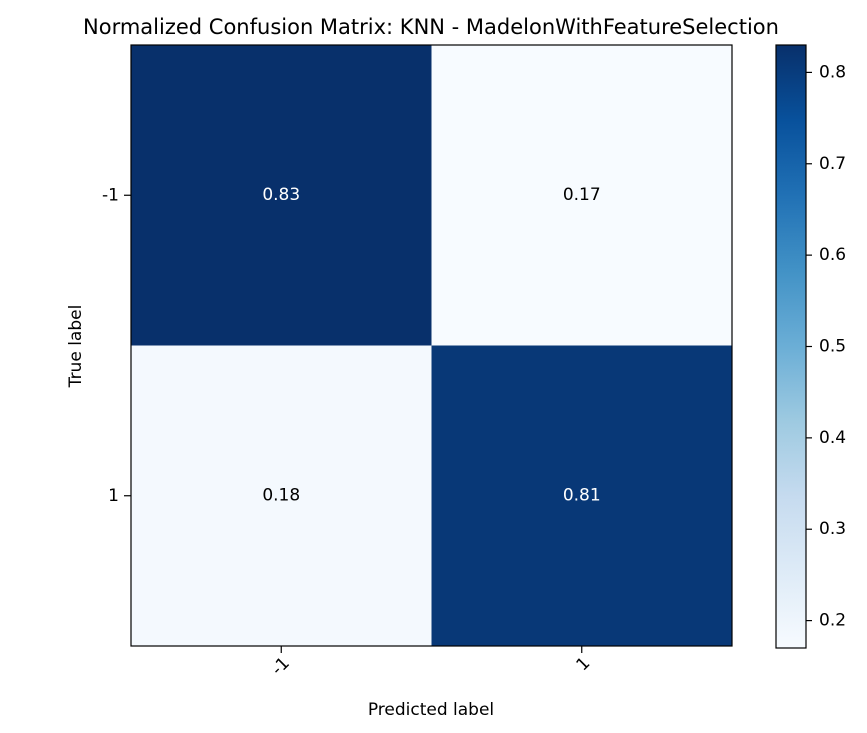 This screenshot has height=733, width=867. What do you see at coordinates (76, 347) in the screenshot?
I see `y-axis-label: True label` at bounding box center [76, 347].